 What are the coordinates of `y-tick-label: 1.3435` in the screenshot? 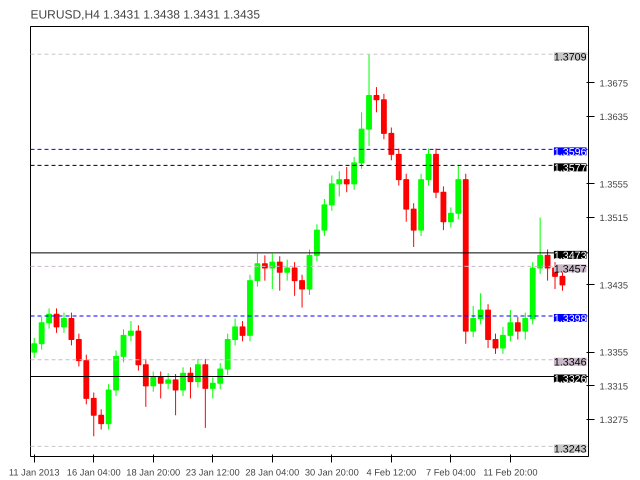 It's located at (614, 285).